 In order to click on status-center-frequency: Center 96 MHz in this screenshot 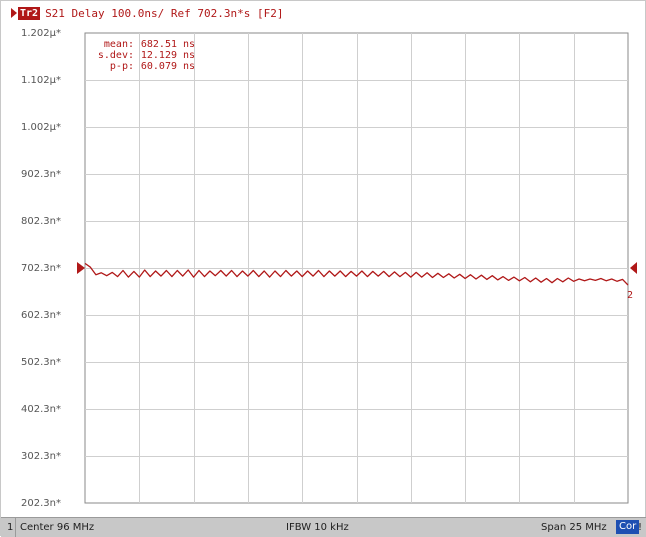, I will do `click(54, 527)`.